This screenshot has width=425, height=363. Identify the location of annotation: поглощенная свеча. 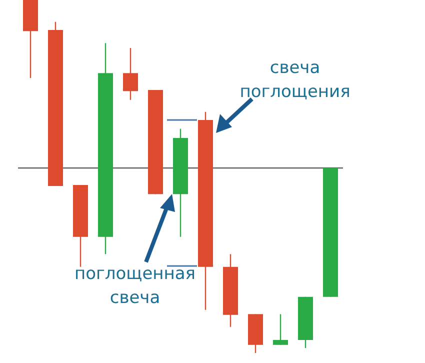
(135, 286).